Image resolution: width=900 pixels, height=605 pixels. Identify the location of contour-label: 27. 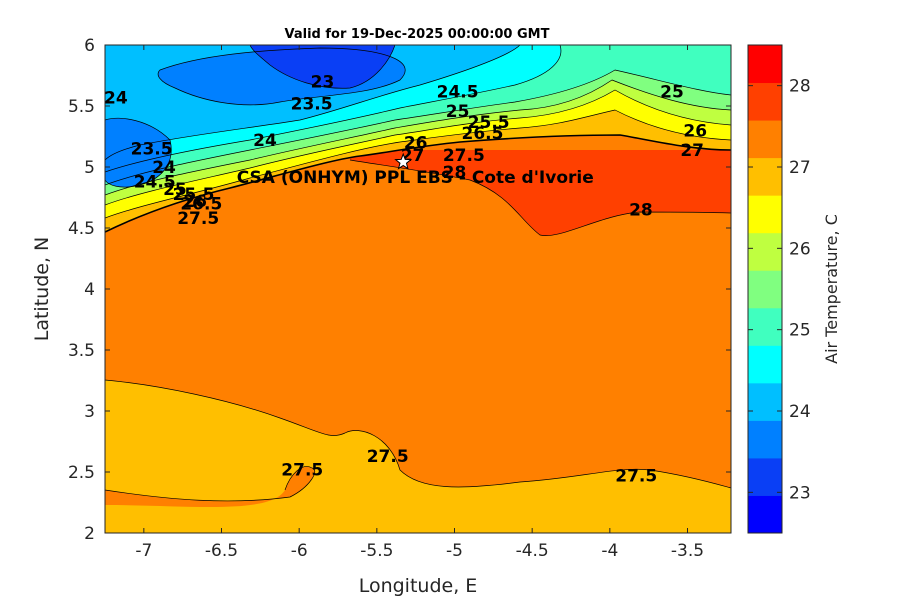
(692, 151).